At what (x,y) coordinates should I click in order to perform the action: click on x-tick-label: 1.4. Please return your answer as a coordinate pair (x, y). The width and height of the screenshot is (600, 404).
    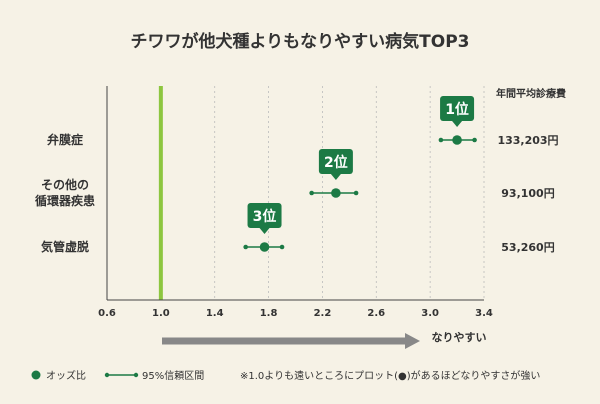
    Looking at the image, I should click on (215, 313).